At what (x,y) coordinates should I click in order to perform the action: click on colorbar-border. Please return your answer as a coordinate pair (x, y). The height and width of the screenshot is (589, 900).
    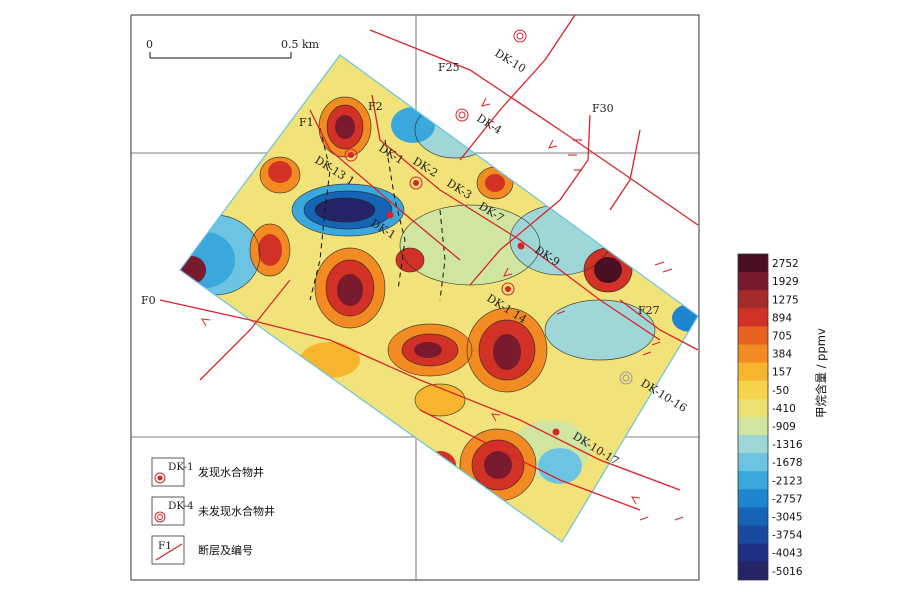
    Looking at the image, I should click on (753, 417).